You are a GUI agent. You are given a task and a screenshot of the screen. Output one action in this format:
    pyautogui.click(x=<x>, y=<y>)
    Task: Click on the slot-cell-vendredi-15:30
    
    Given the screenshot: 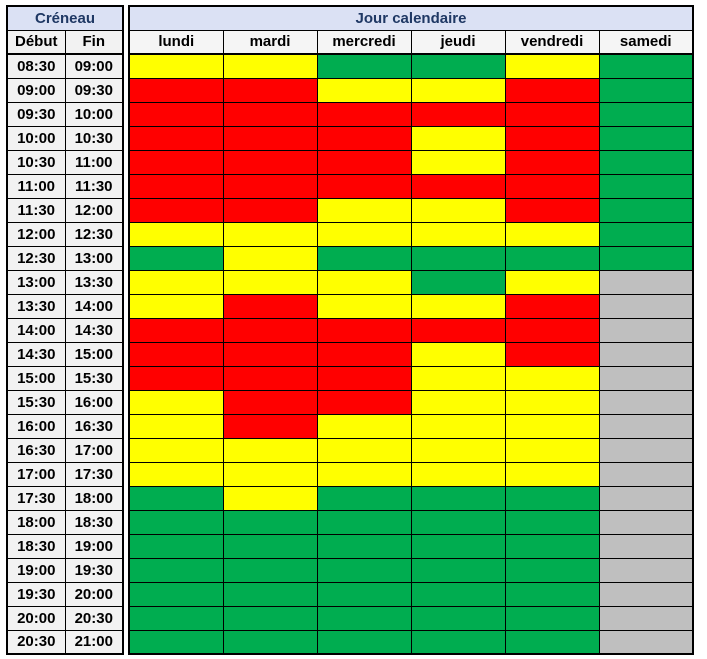 What is the action you would take?
    pyautogui.click(x=552, y=402)
    